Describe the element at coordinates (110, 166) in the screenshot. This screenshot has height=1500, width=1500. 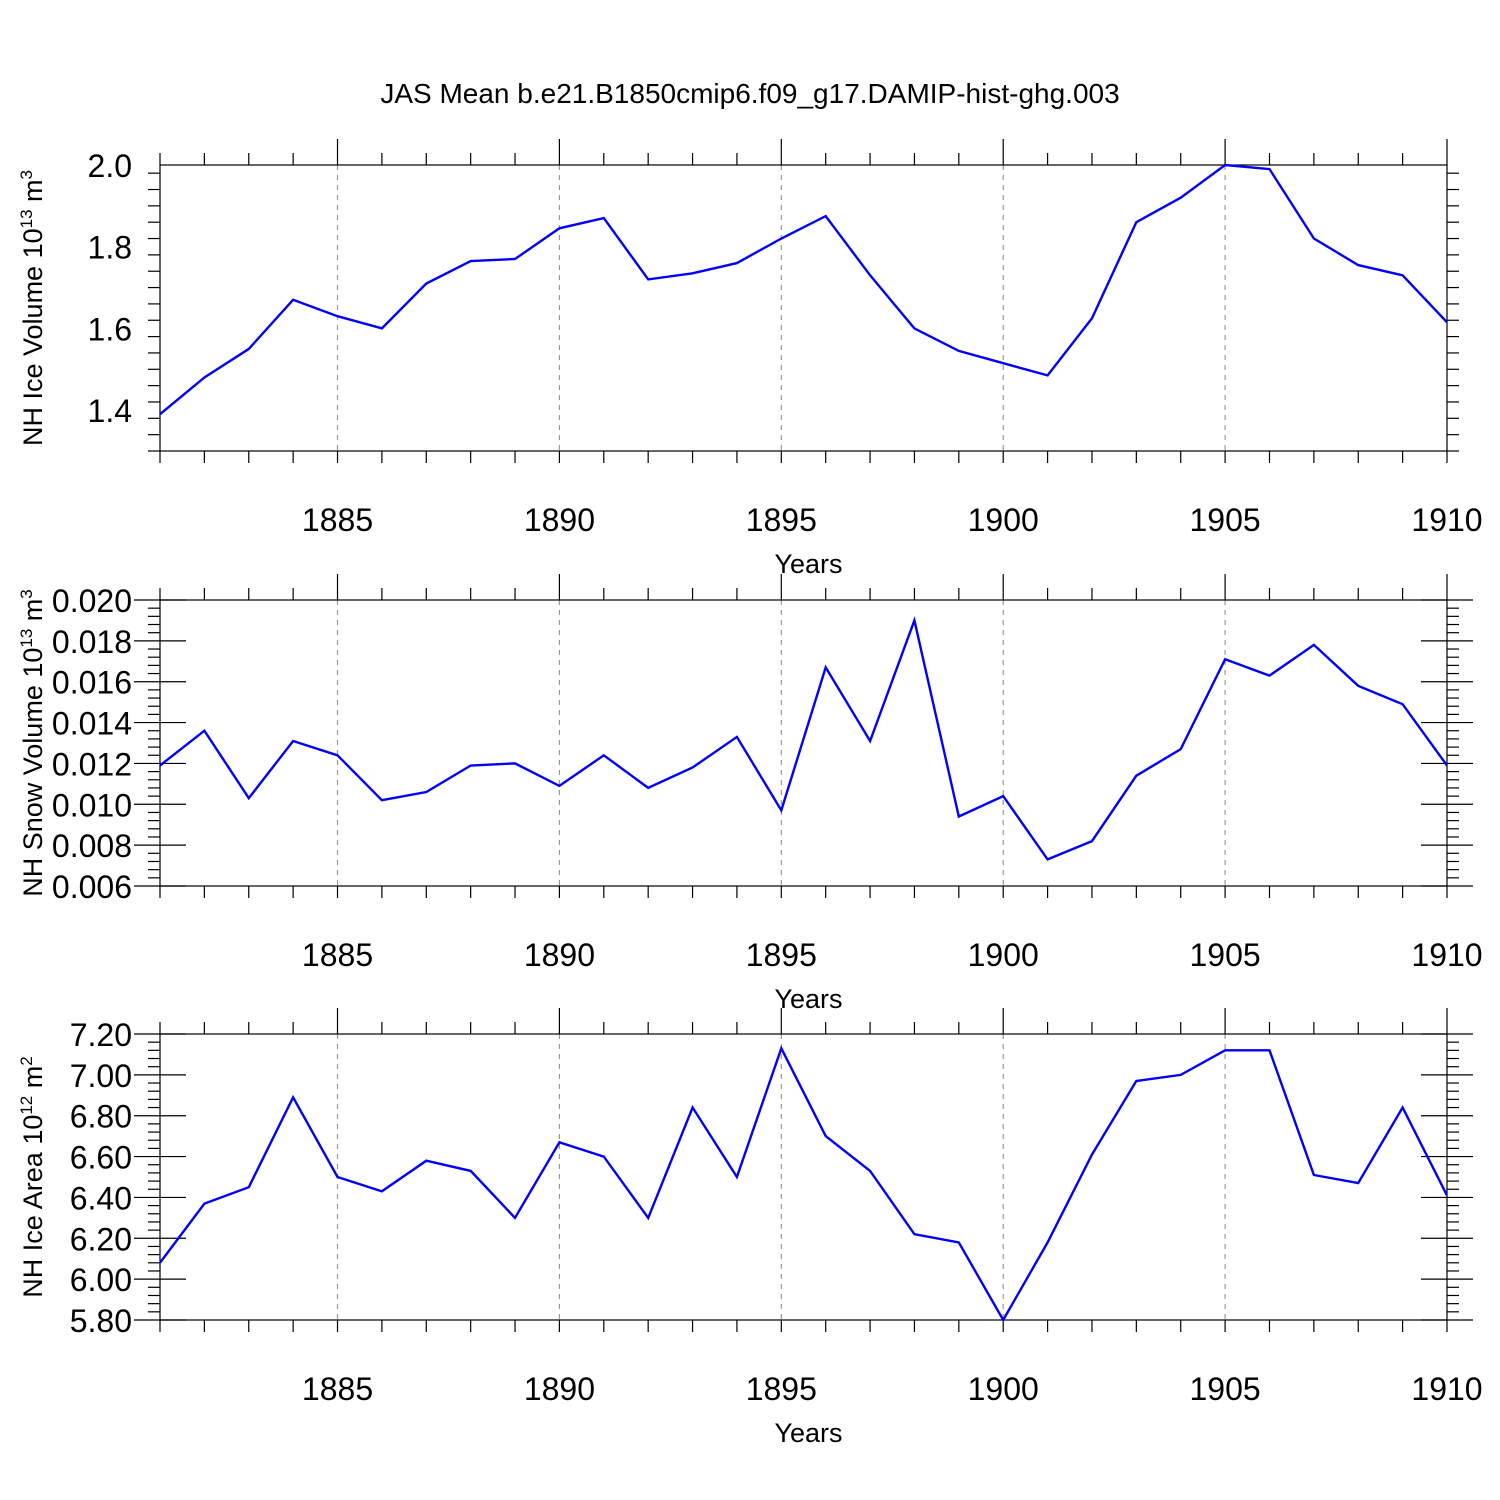
I see `y-tick-label: 2.0` at that location.